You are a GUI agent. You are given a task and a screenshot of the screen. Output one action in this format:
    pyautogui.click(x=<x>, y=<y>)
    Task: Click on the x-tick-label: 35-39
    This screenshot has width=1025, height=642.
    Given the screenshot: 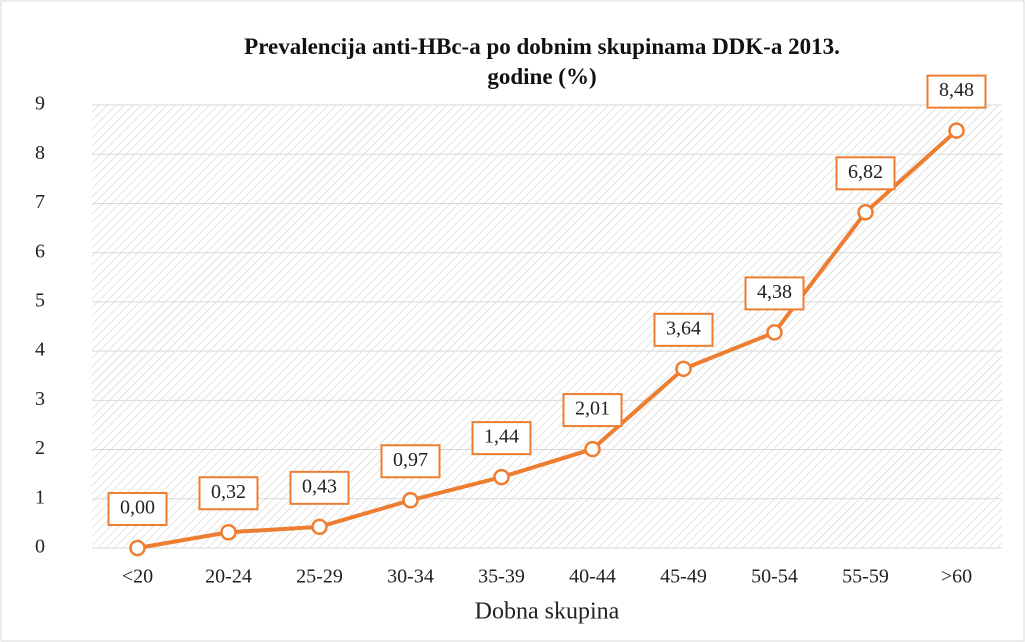 What is the action you would take?
    pyautogui.click(x=501, y=577)
    